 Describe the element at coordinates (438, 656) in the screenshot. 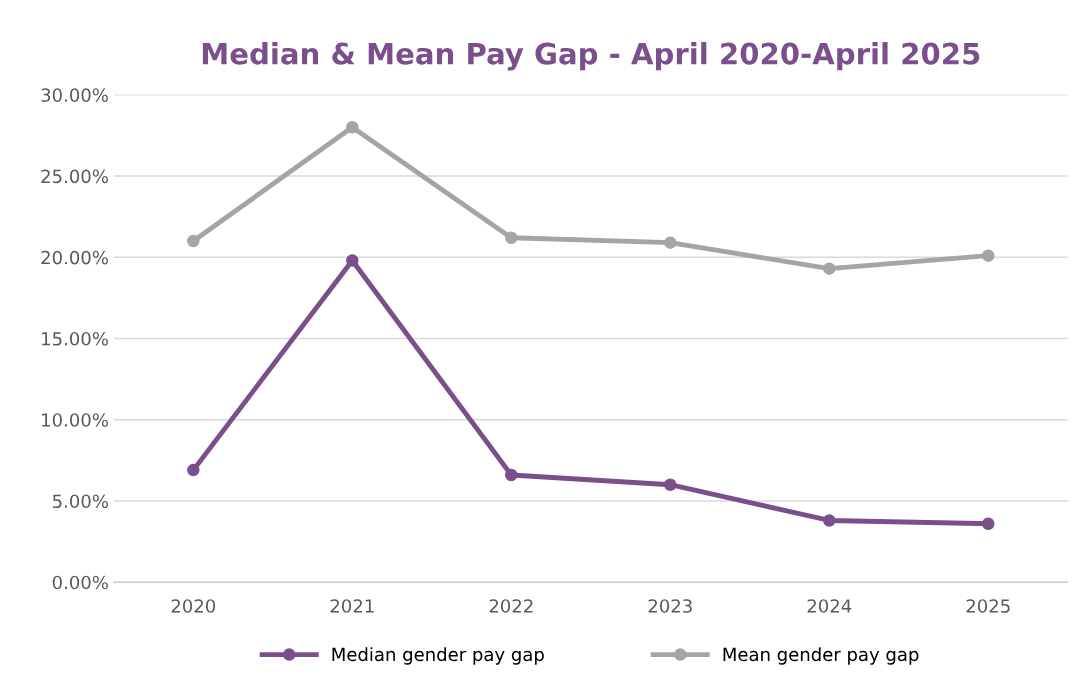

I see `legend-label: Median gender pay gap` at that location.